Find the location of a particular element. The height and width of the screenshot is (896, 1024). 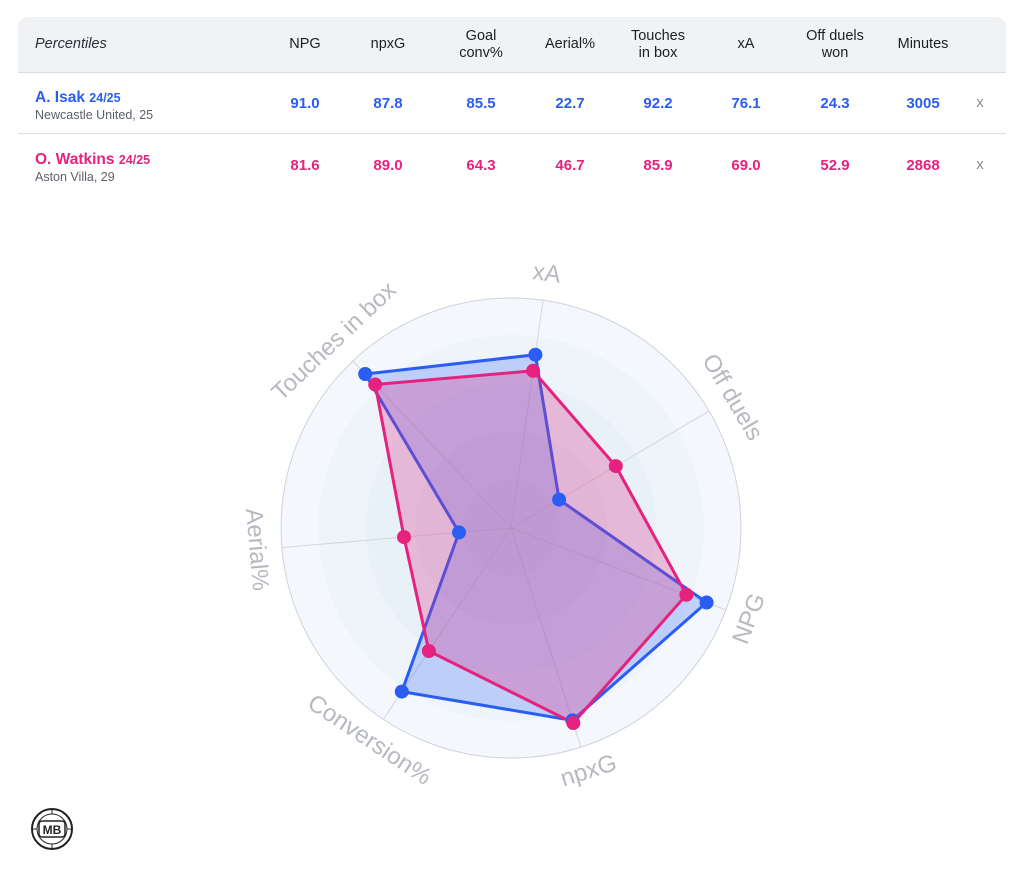

header-touches-line1: Touches is located at coordinates (657, 35).